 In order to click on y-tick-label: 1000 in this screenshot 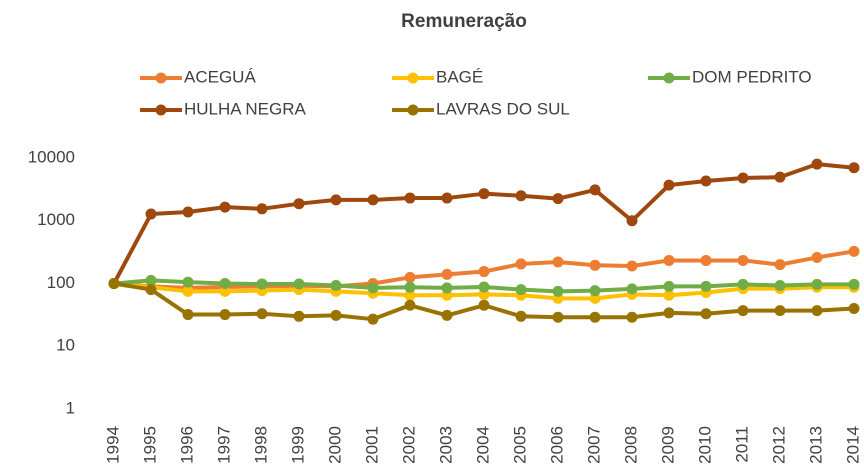, I will do `click(56, 219)`.